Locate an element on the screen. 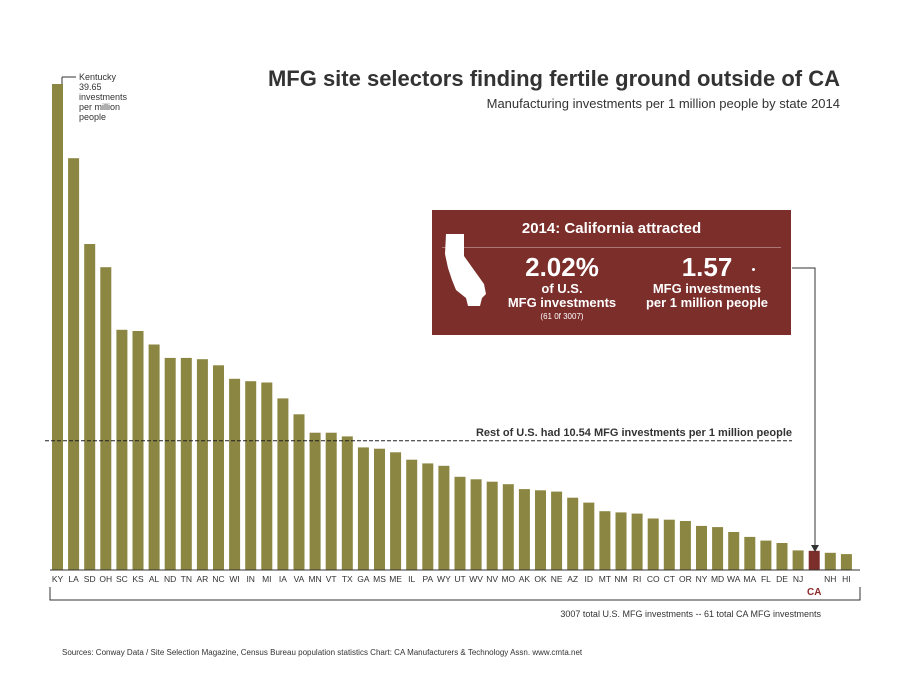  callout-rate-line-1: MFG investments is located at coordinates (707, 288).